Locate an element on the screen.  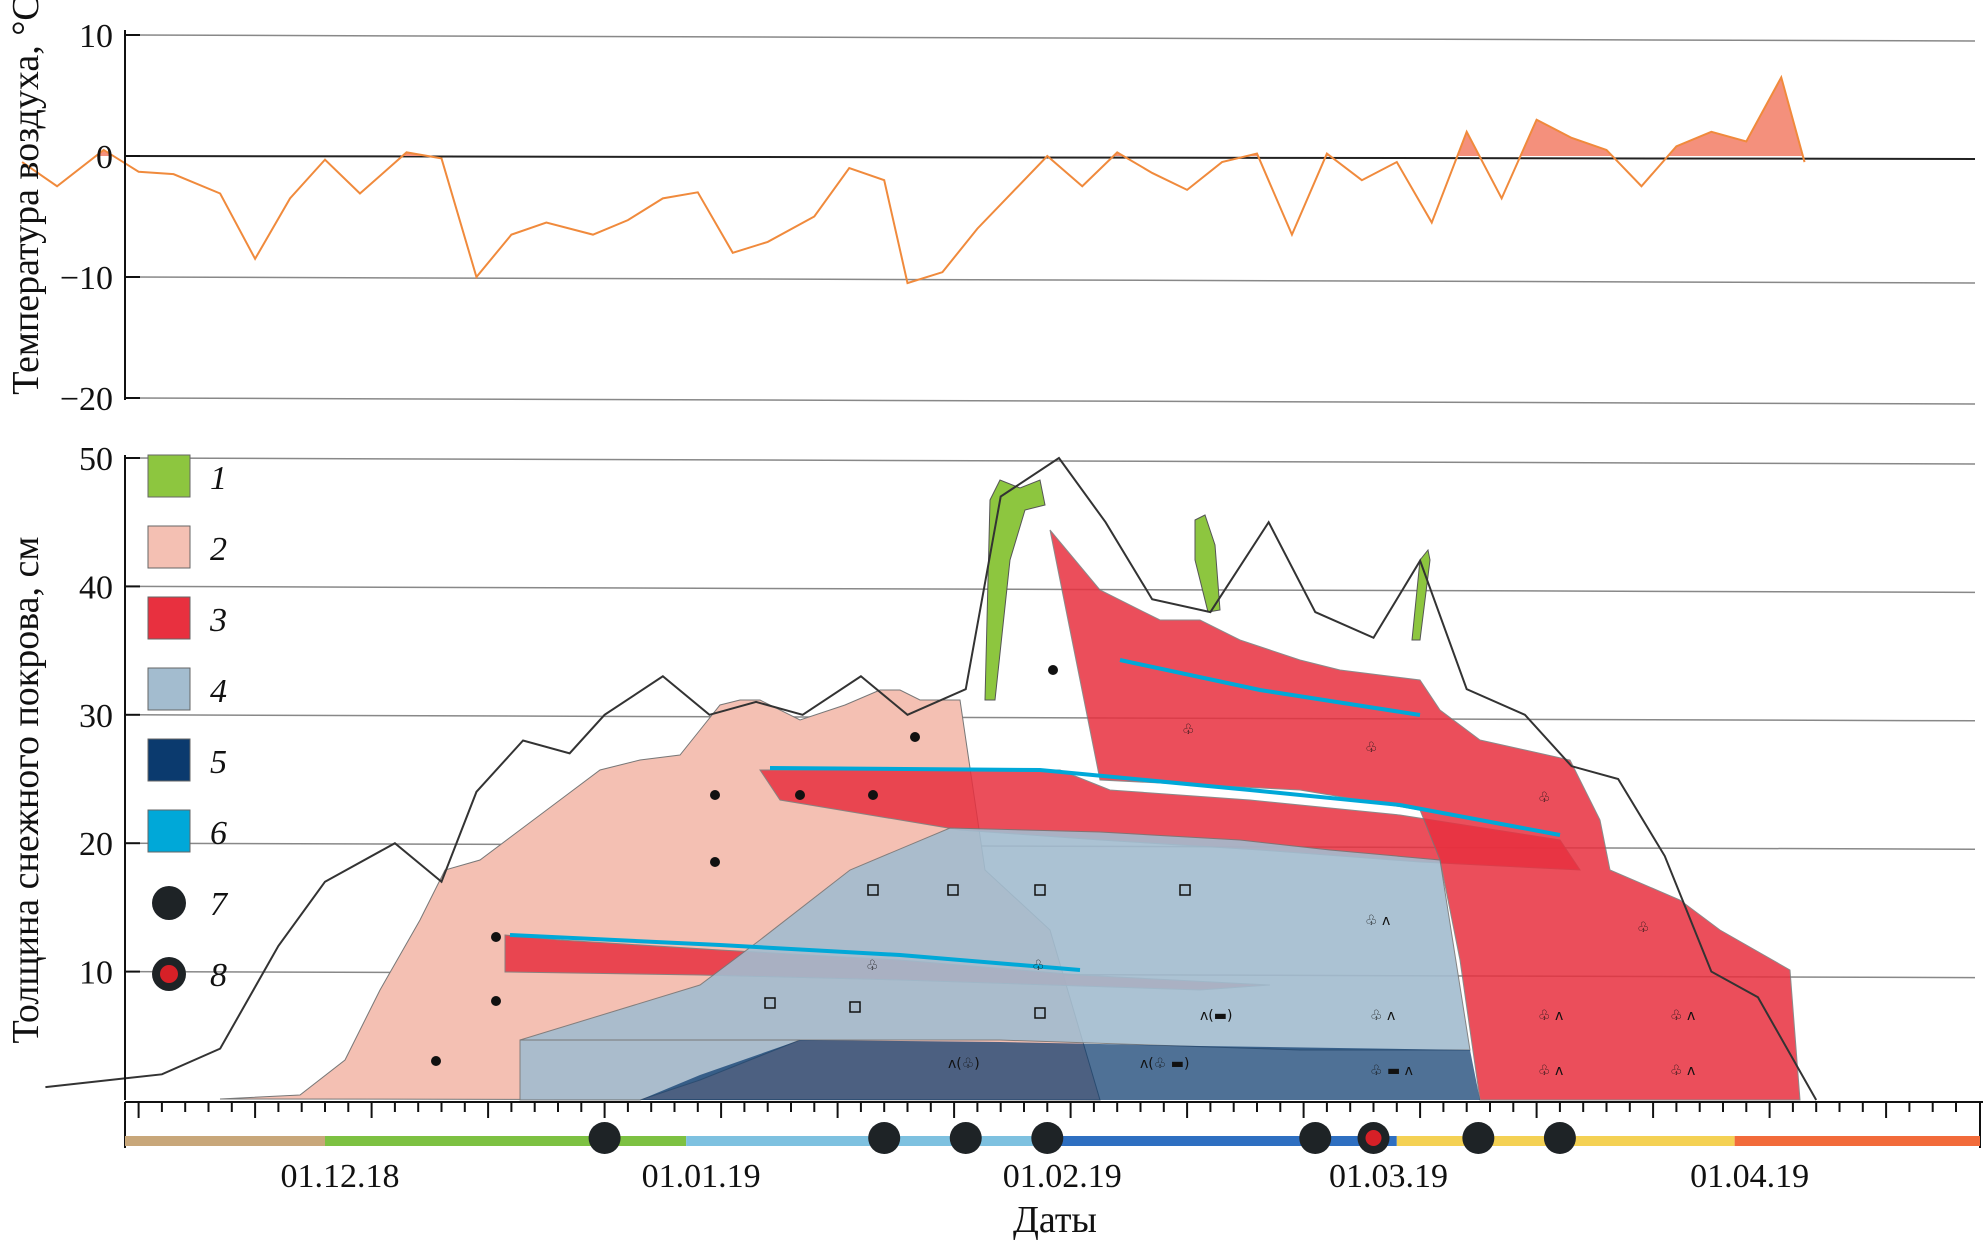
layer-1-new-snow is located at coordinates (1015, 590).